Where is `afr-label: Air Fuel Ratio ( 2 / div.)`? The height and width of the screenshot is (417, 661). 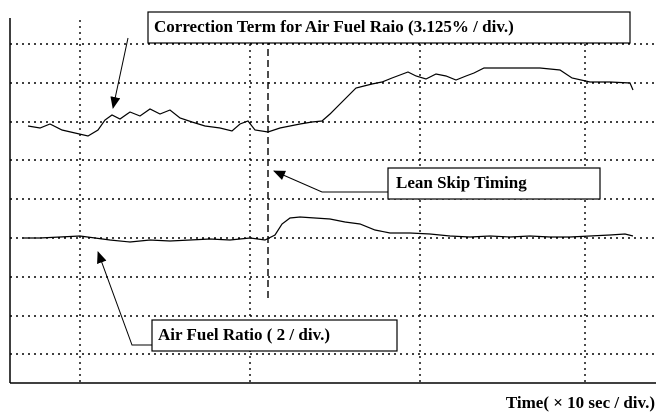 afr-label: Air Fuel Ratio ( 2 / div.) is located at coordinates (244, 334).